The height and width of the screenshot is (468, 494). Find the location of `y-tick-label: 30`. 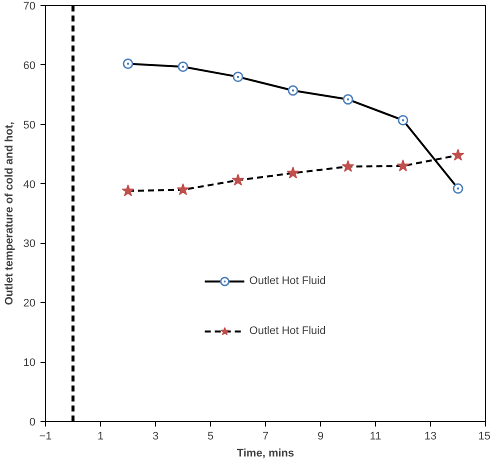

y-tick-label: 30 is located at coordinates (29, 244).